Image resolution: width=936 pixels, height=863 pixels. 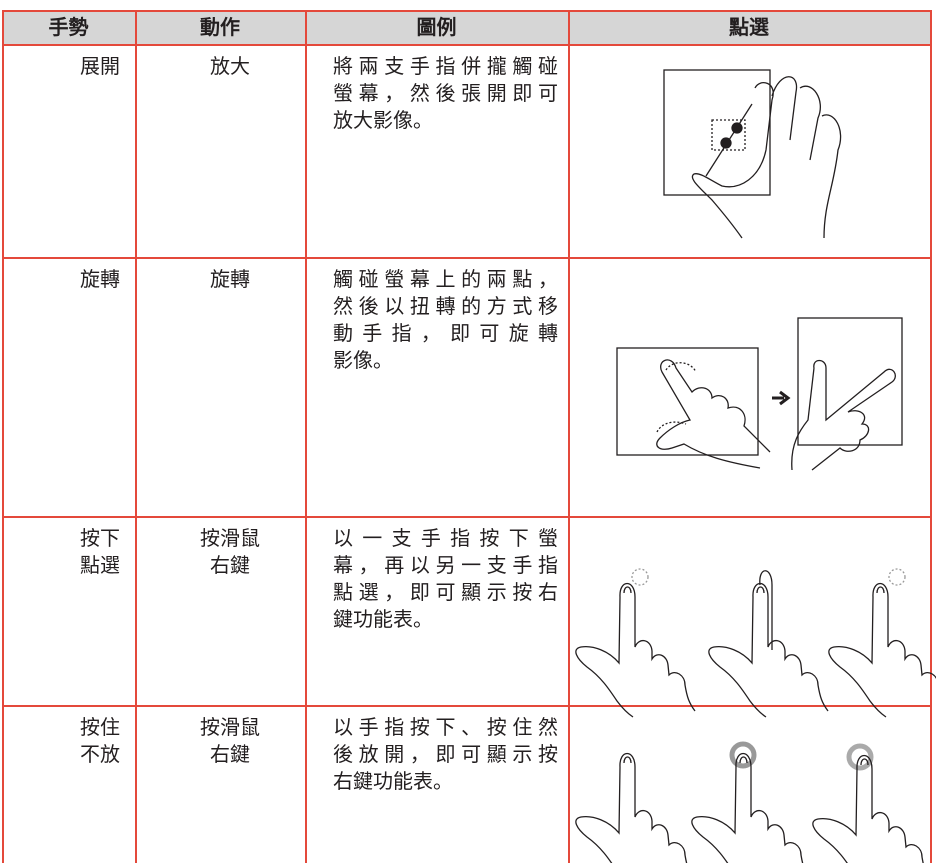 What do you see at coordinates (445, 727) in the screenshot?
I see `text-line: 以手指按下、按住然` at bounding box center [445, 727].